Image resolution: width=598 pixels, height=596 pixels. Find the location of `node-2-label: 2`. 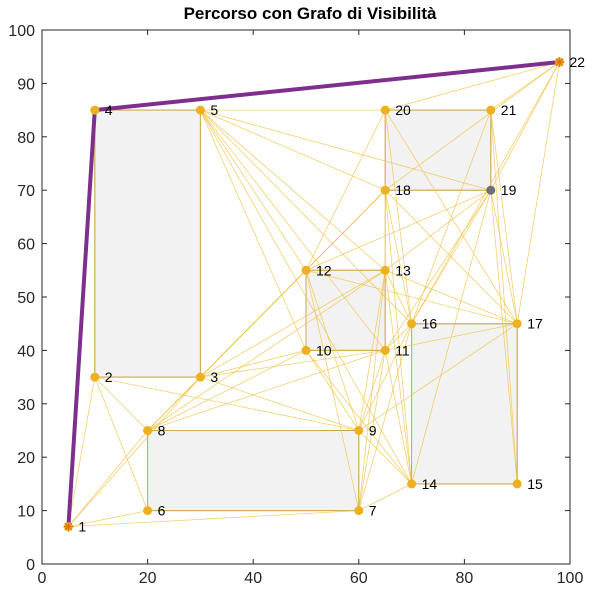

node-2-label: 2 is located at coordinates (109, 377).